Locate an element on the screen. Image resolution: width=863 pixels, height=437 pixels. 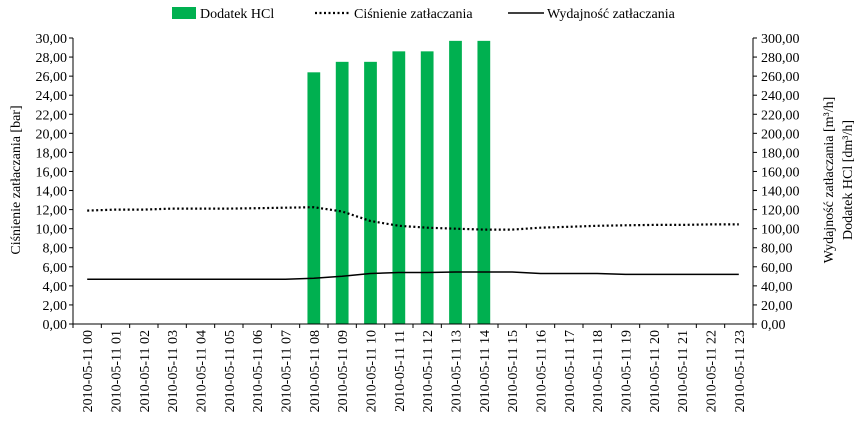
x-tick-label: 2010-05-11 16 is located at coordinates (542, 371).